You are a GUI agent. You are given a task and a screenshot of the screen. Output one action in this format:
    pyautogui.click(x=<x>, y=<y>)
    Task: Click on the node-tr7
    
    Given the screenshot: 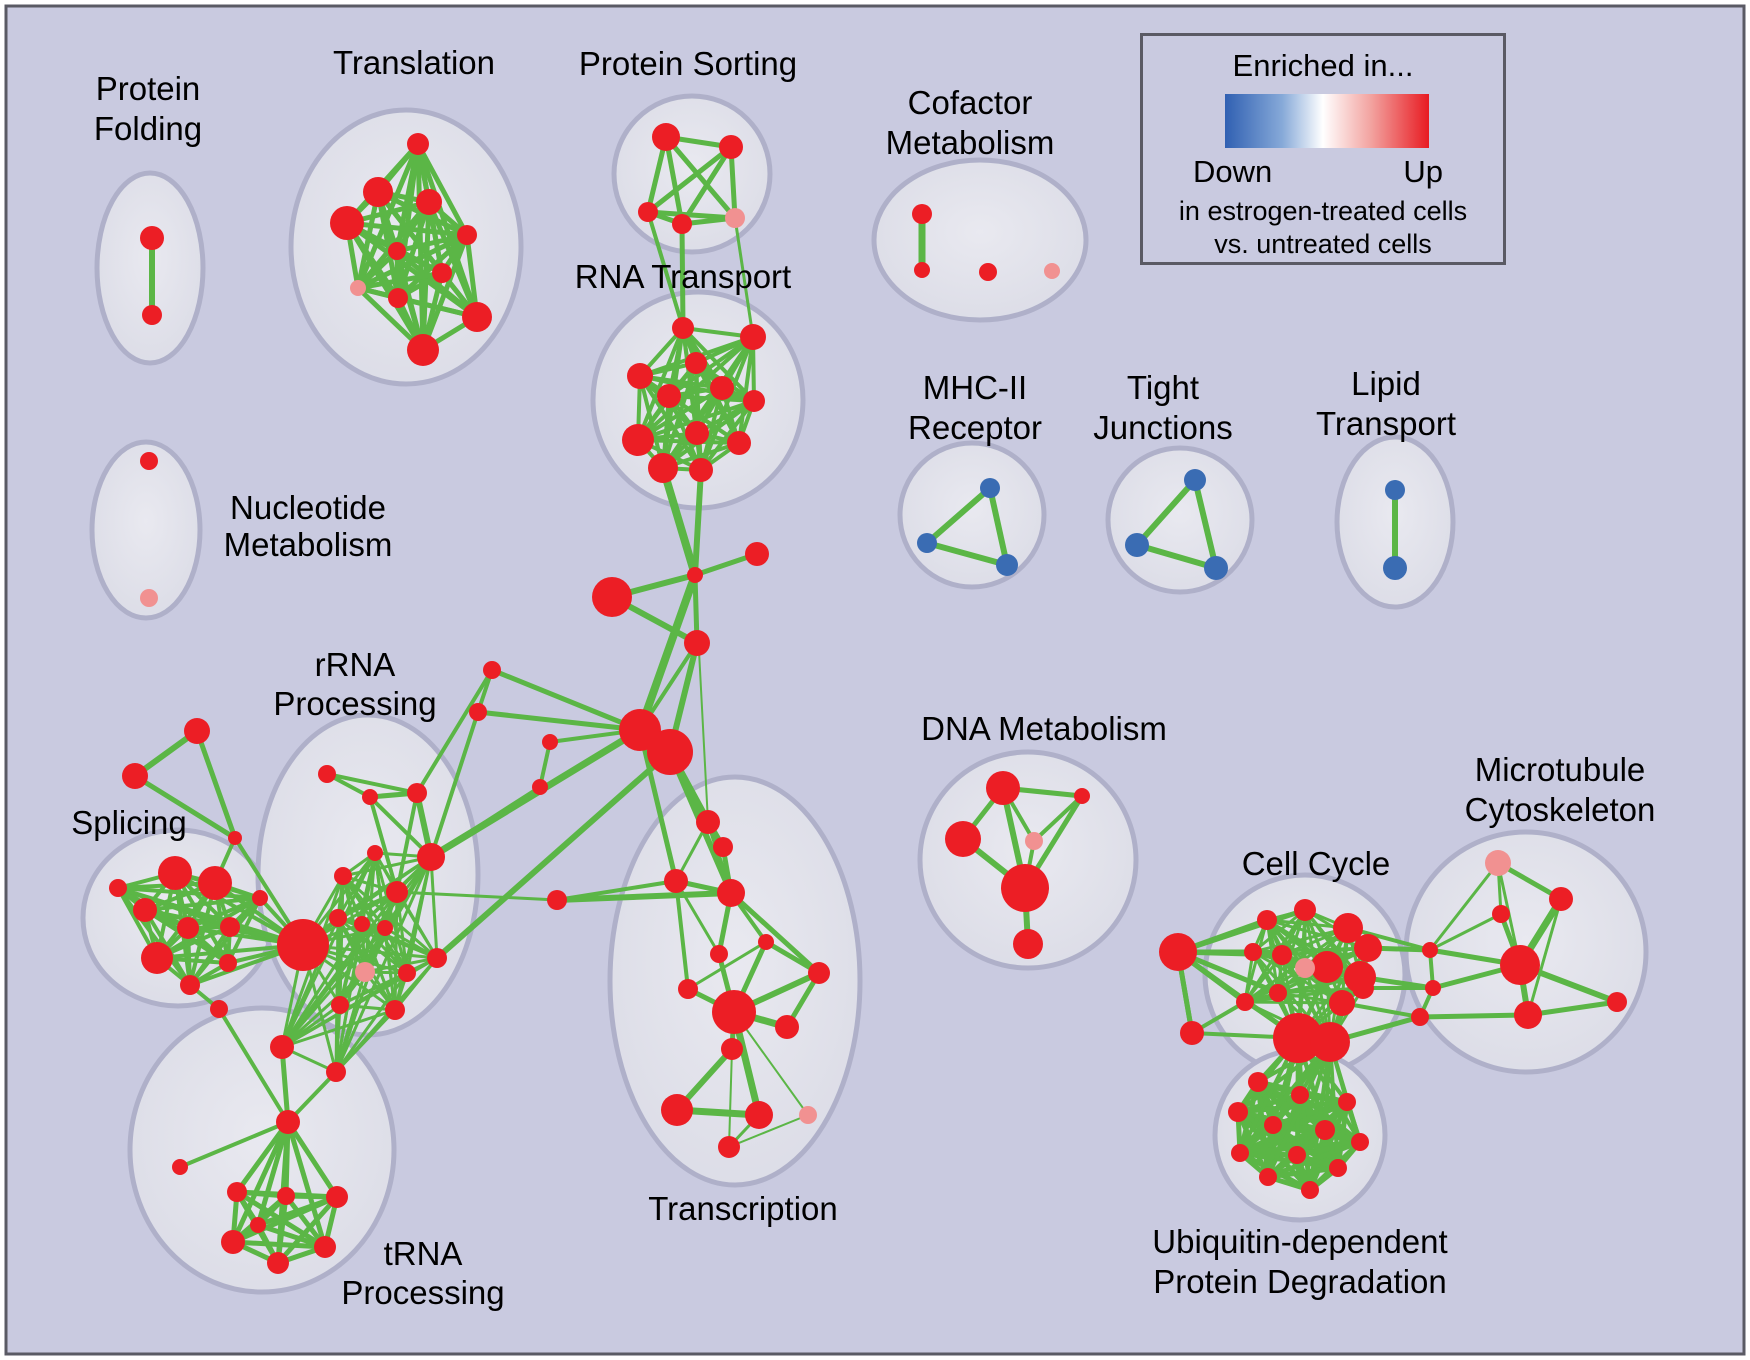 What is the action you would take?
    pyautogui.click(x=258, y=1225)
    